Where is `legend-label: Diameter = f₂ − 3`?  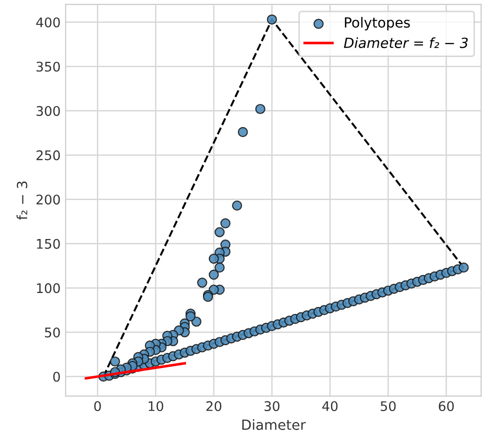
legend-label: Diameter = f₂ − 3 is located at coordinates (406, 42).